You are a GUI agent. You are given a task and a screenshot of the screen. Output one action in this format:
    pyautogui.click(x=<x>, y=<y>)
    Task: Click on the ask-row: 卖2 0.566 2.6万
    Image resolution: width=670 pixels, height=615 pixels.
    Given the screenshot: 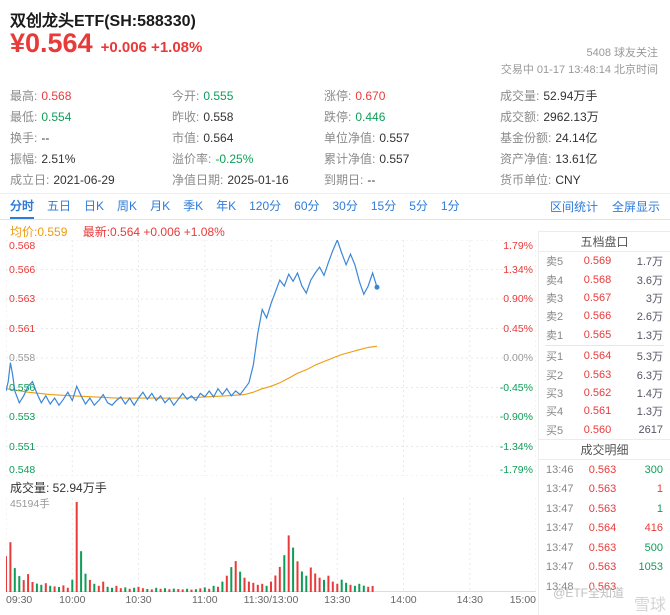 What is the action you would take?
    pyautogui.click(x=604, y=316)
    